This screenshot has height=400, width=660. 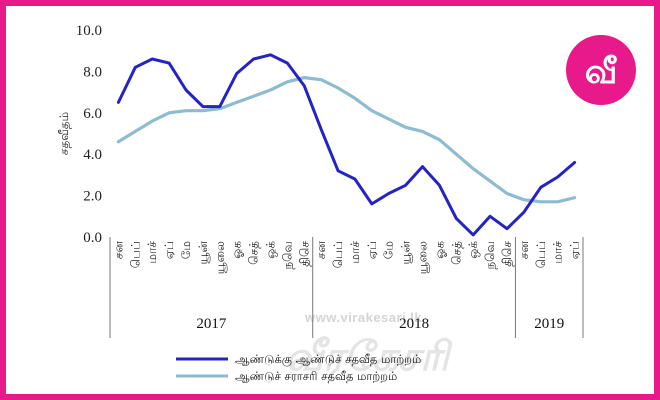 What do you see at coordinates (316, 376) in the screenshot?
I see `legend-label: ஆண்டுச் சராசரி சதவீத மாற்றம்` at bounding box center [316, 376].